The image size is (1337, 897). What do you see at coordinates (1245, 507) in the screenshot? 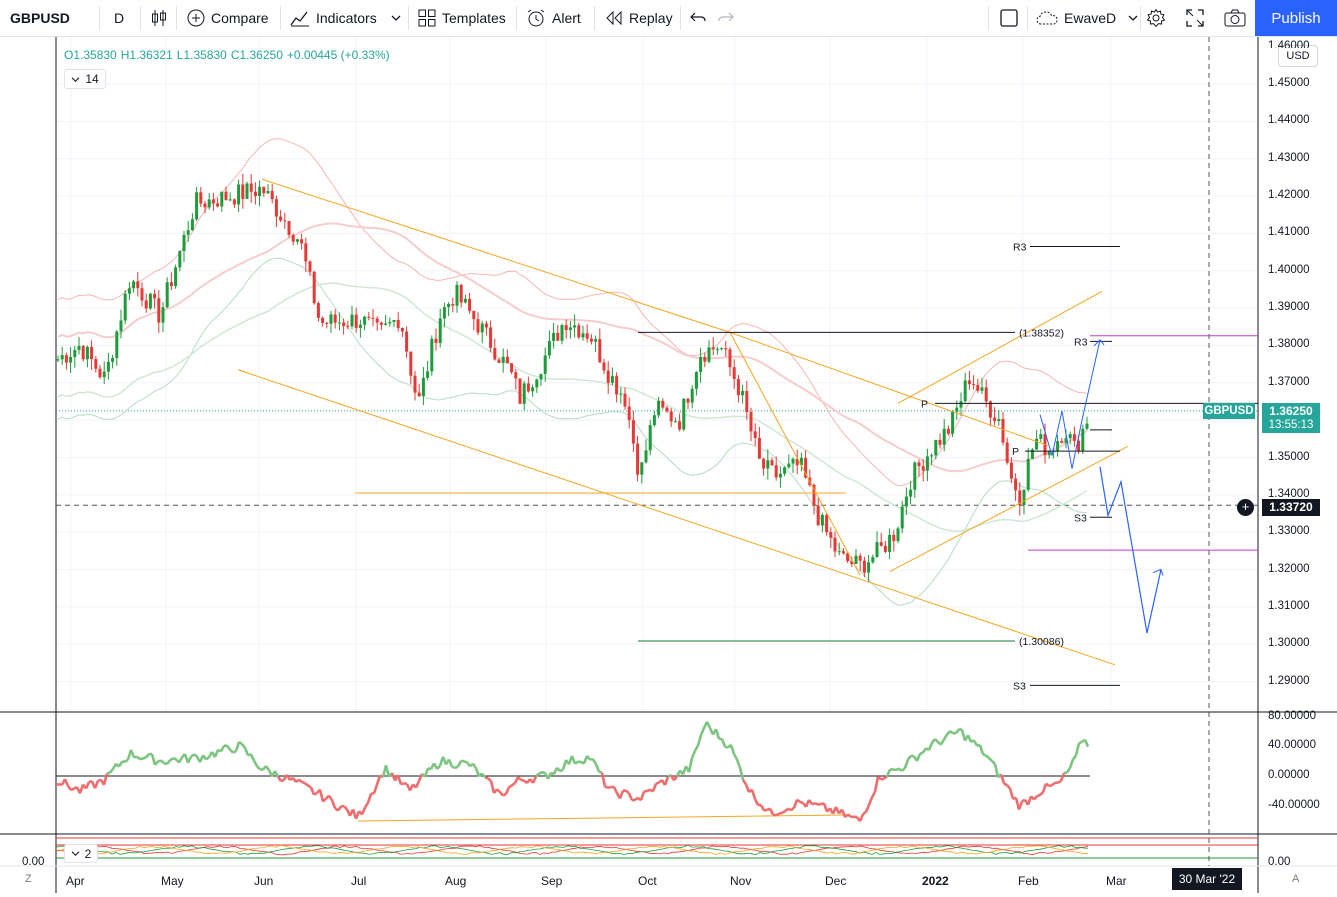
I see `add-crosshair-icon: +` at bounding box center [1245, 507].